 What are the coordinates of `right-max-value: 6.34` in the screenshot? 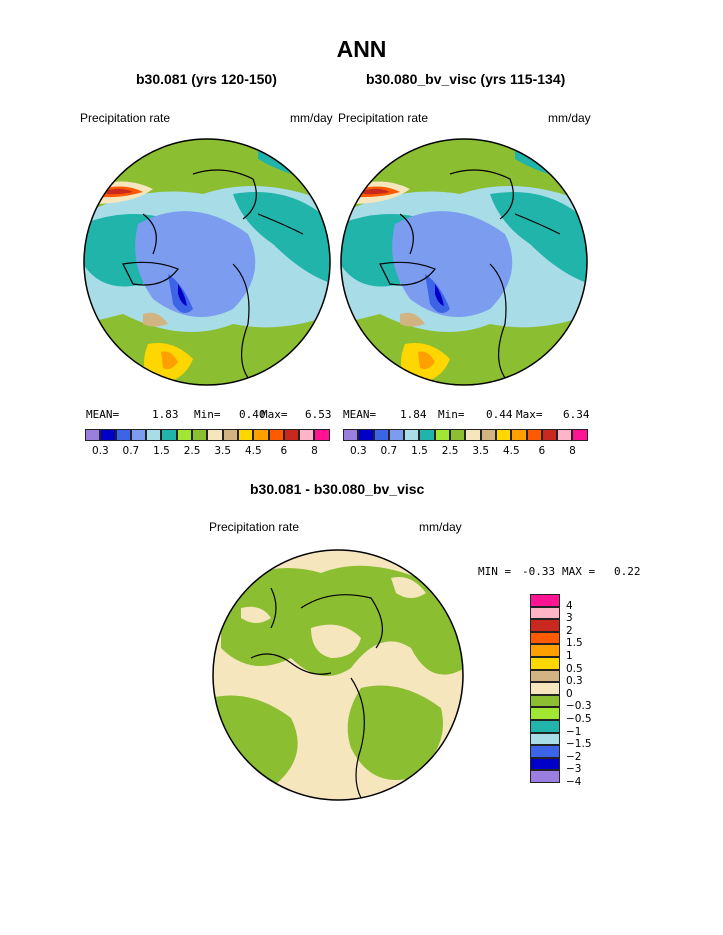 It's located at (576, 414).